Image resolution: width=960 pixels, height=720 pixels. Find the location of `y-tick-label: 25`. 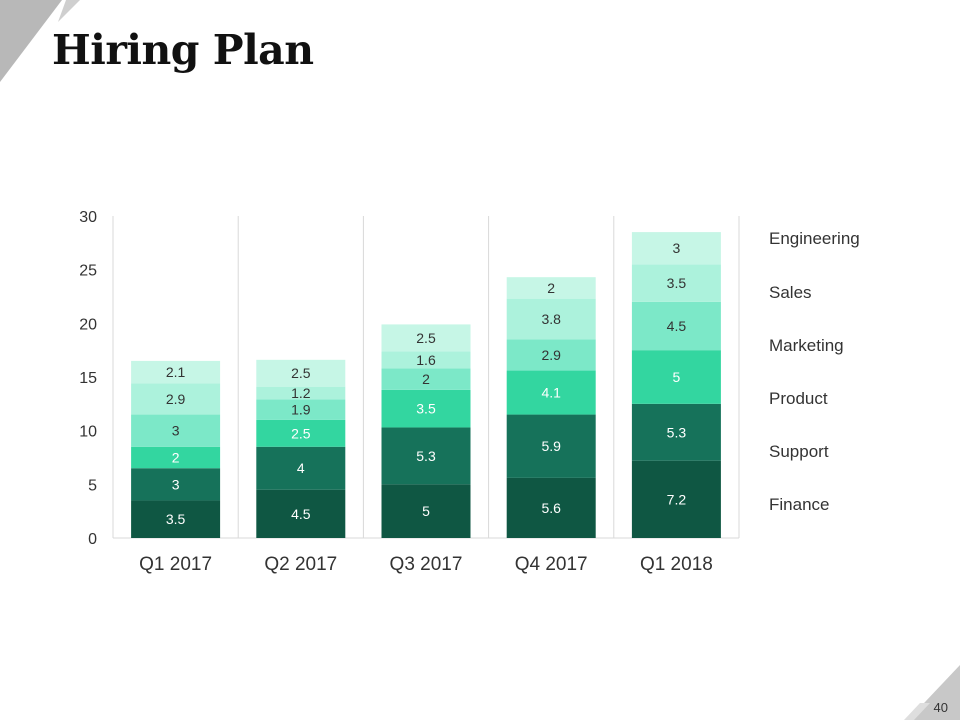

y-tick-label: 25 is located at coordinates (88, 271).